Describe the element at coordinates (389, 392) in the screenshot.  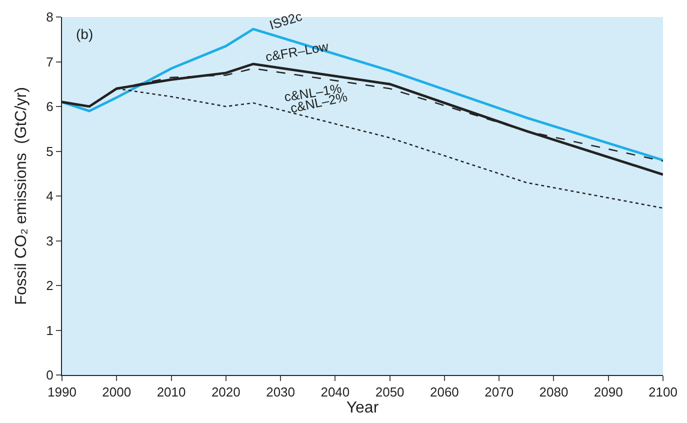
I see `x-tick-label: 2050` at that location.